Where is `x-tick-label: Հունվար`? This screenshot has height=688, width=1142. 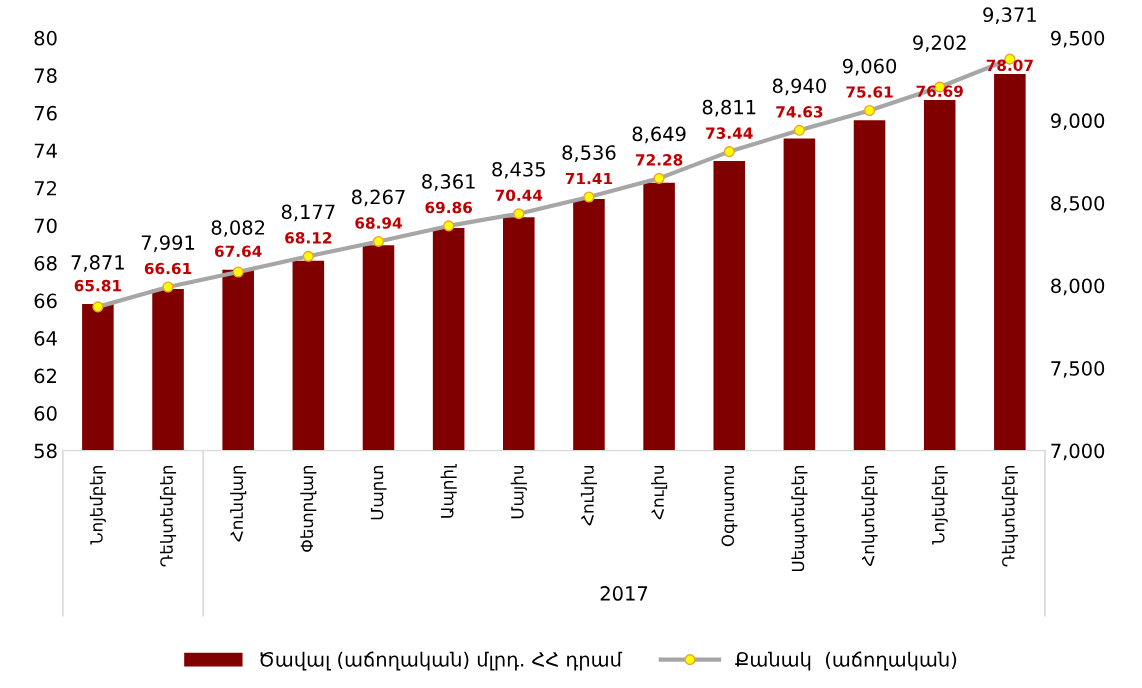
x-tick-label: Հունվար is located at coordinates (238, 503).